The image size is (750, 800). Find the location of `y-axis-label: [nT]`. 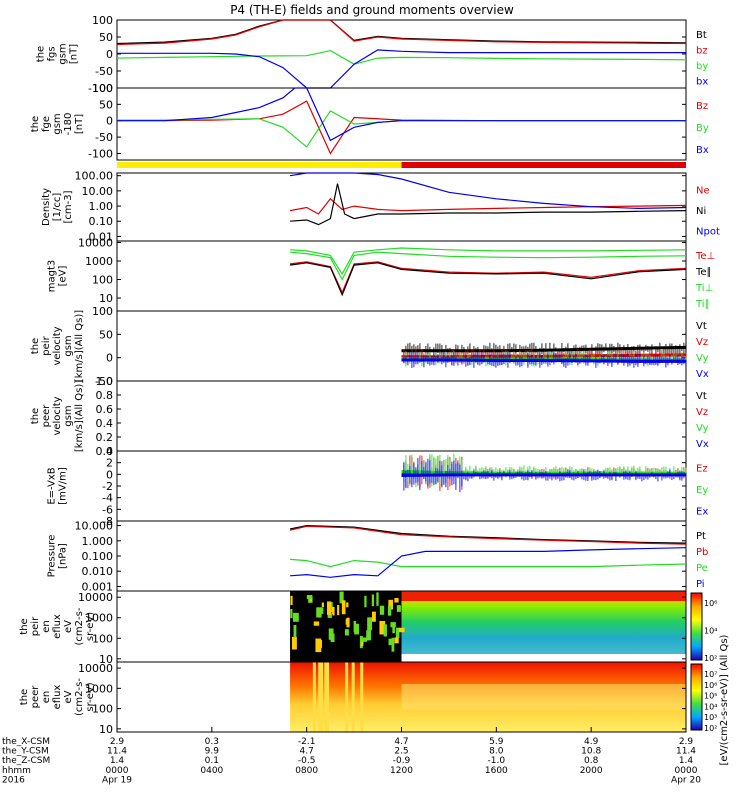

y-axis-label: [nT] is located at coordinates (79, 124).